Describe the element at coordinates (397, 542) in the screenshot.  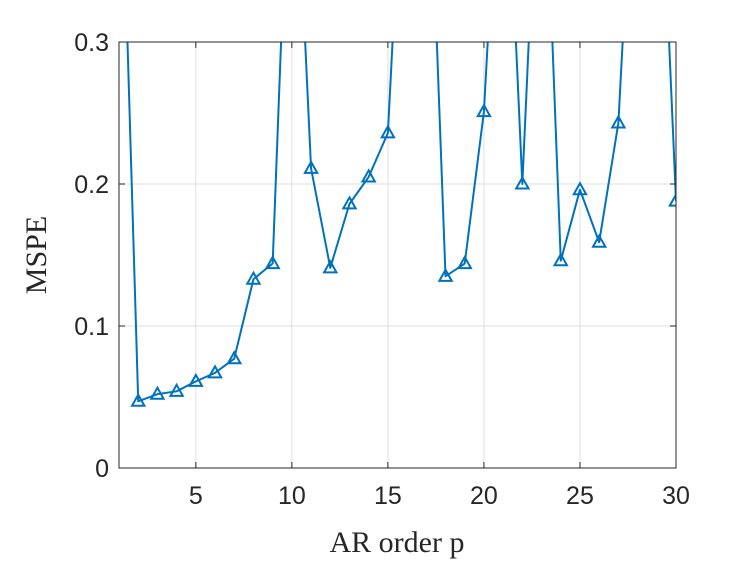
I see `x-axis-label: AR order p` at that location.